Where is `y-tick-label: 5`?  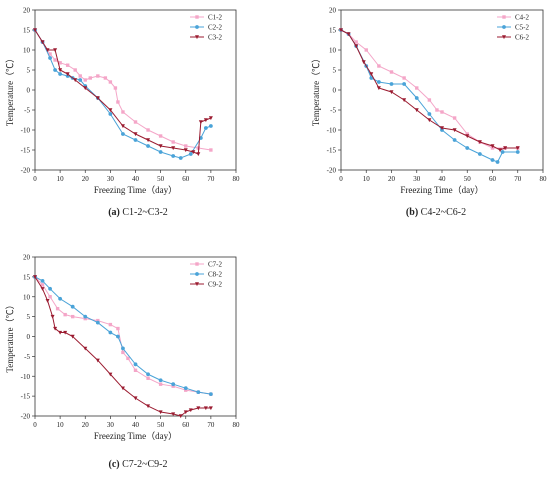 y-tick-label: 5 is located at coordinates (335, 71).